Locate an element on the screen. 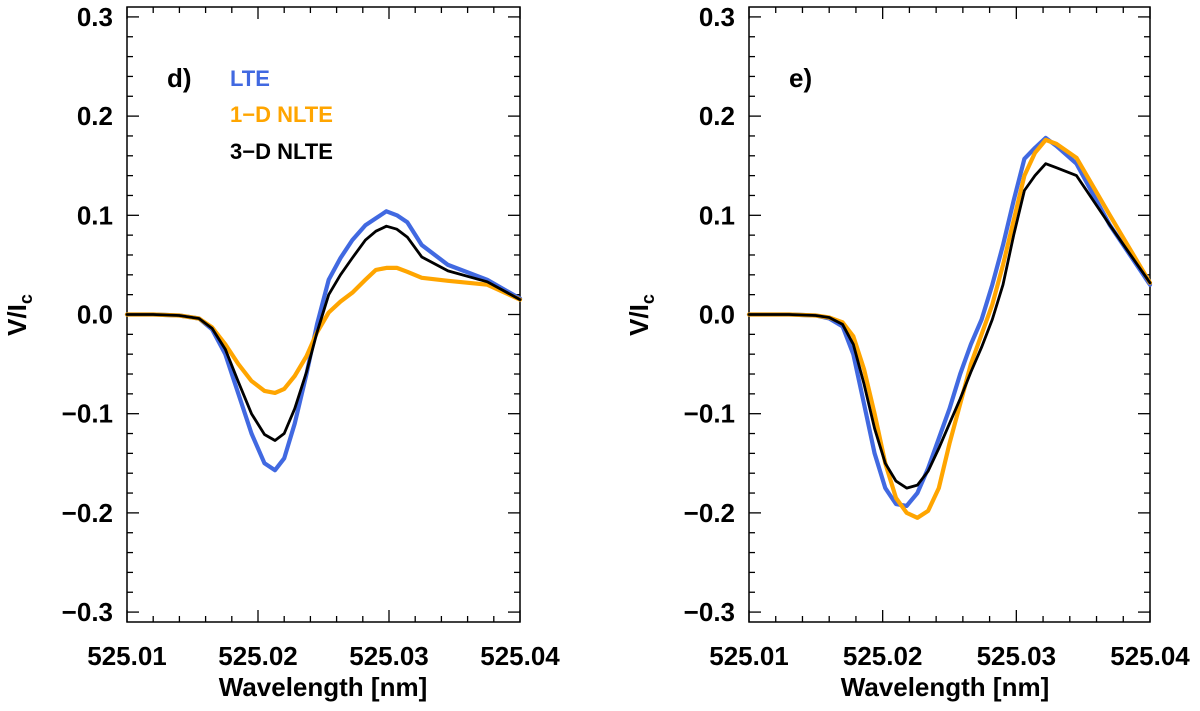 The image size is (1200, 711). panel-e-y-axis-label: V/Ic is located at coordinates (641, 315).